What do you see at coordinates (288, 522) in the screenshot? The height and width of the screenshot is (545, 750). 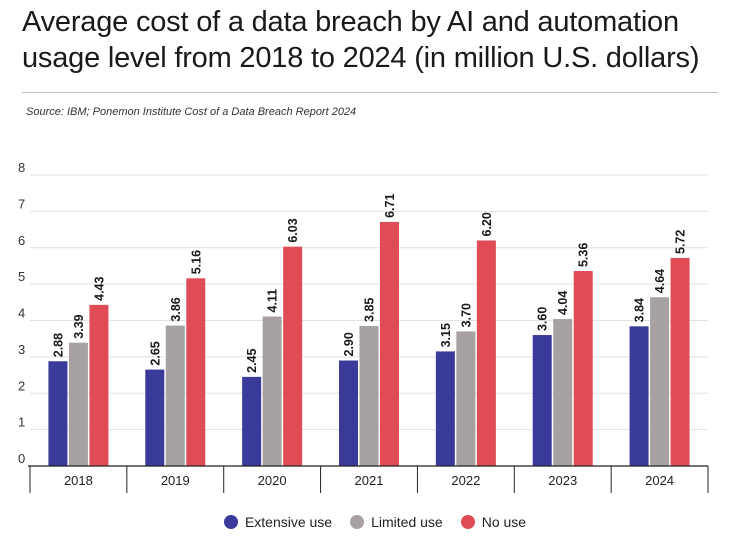 I see `legend-label: Extensive use` at bounding box center [288, 522].